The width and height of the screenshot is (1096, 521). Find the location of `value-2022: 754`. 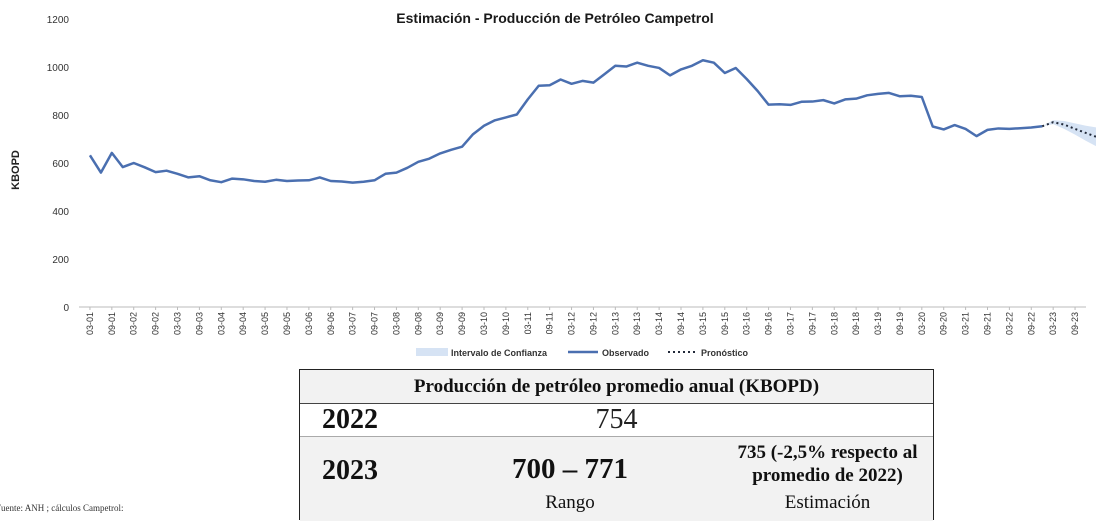

value-2022: 754 is located at coordinates (616, 419).